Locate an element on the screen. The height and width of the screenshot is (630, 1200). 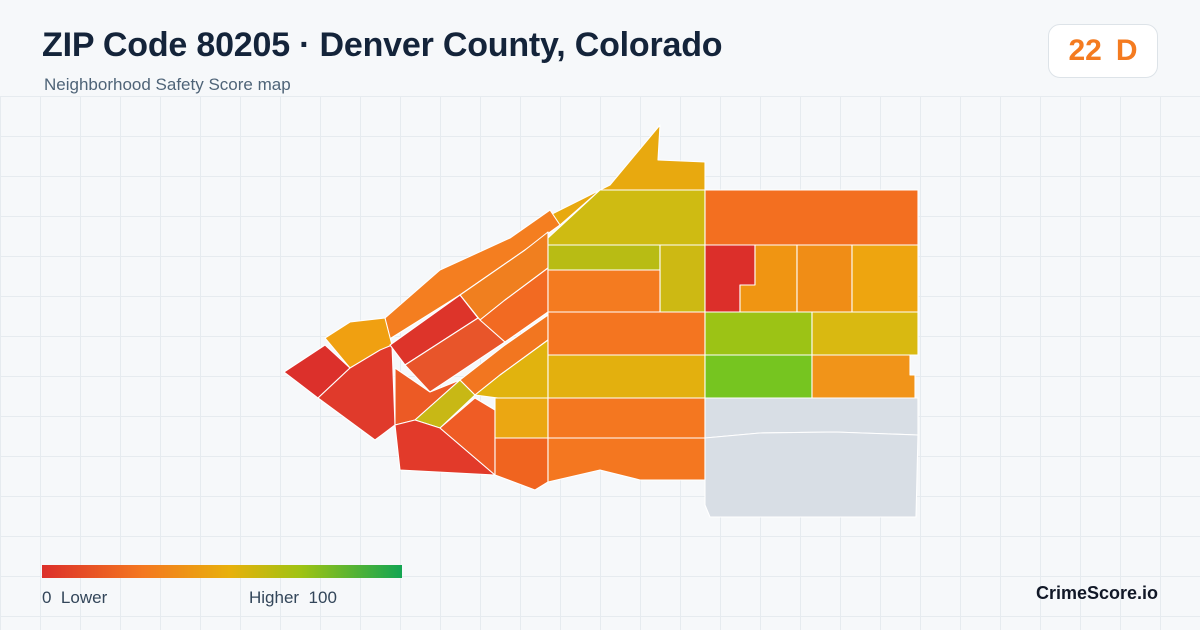
page-subtitle: Neighborhood Safety Score map is located at coordinates (167, 85).